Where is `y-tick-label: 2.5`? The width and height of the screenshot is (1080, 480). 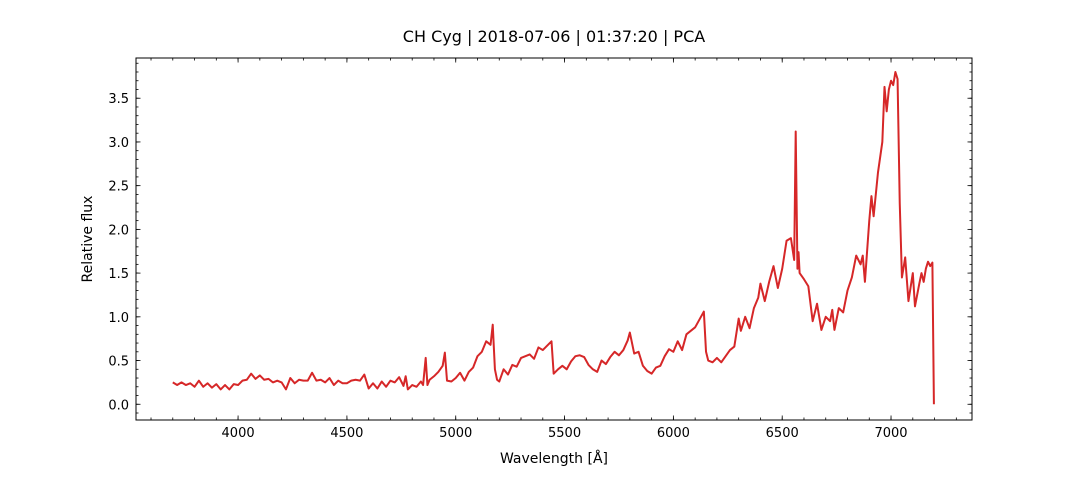
y-tick-label: 2.5 is located at coordinates (118, 187).